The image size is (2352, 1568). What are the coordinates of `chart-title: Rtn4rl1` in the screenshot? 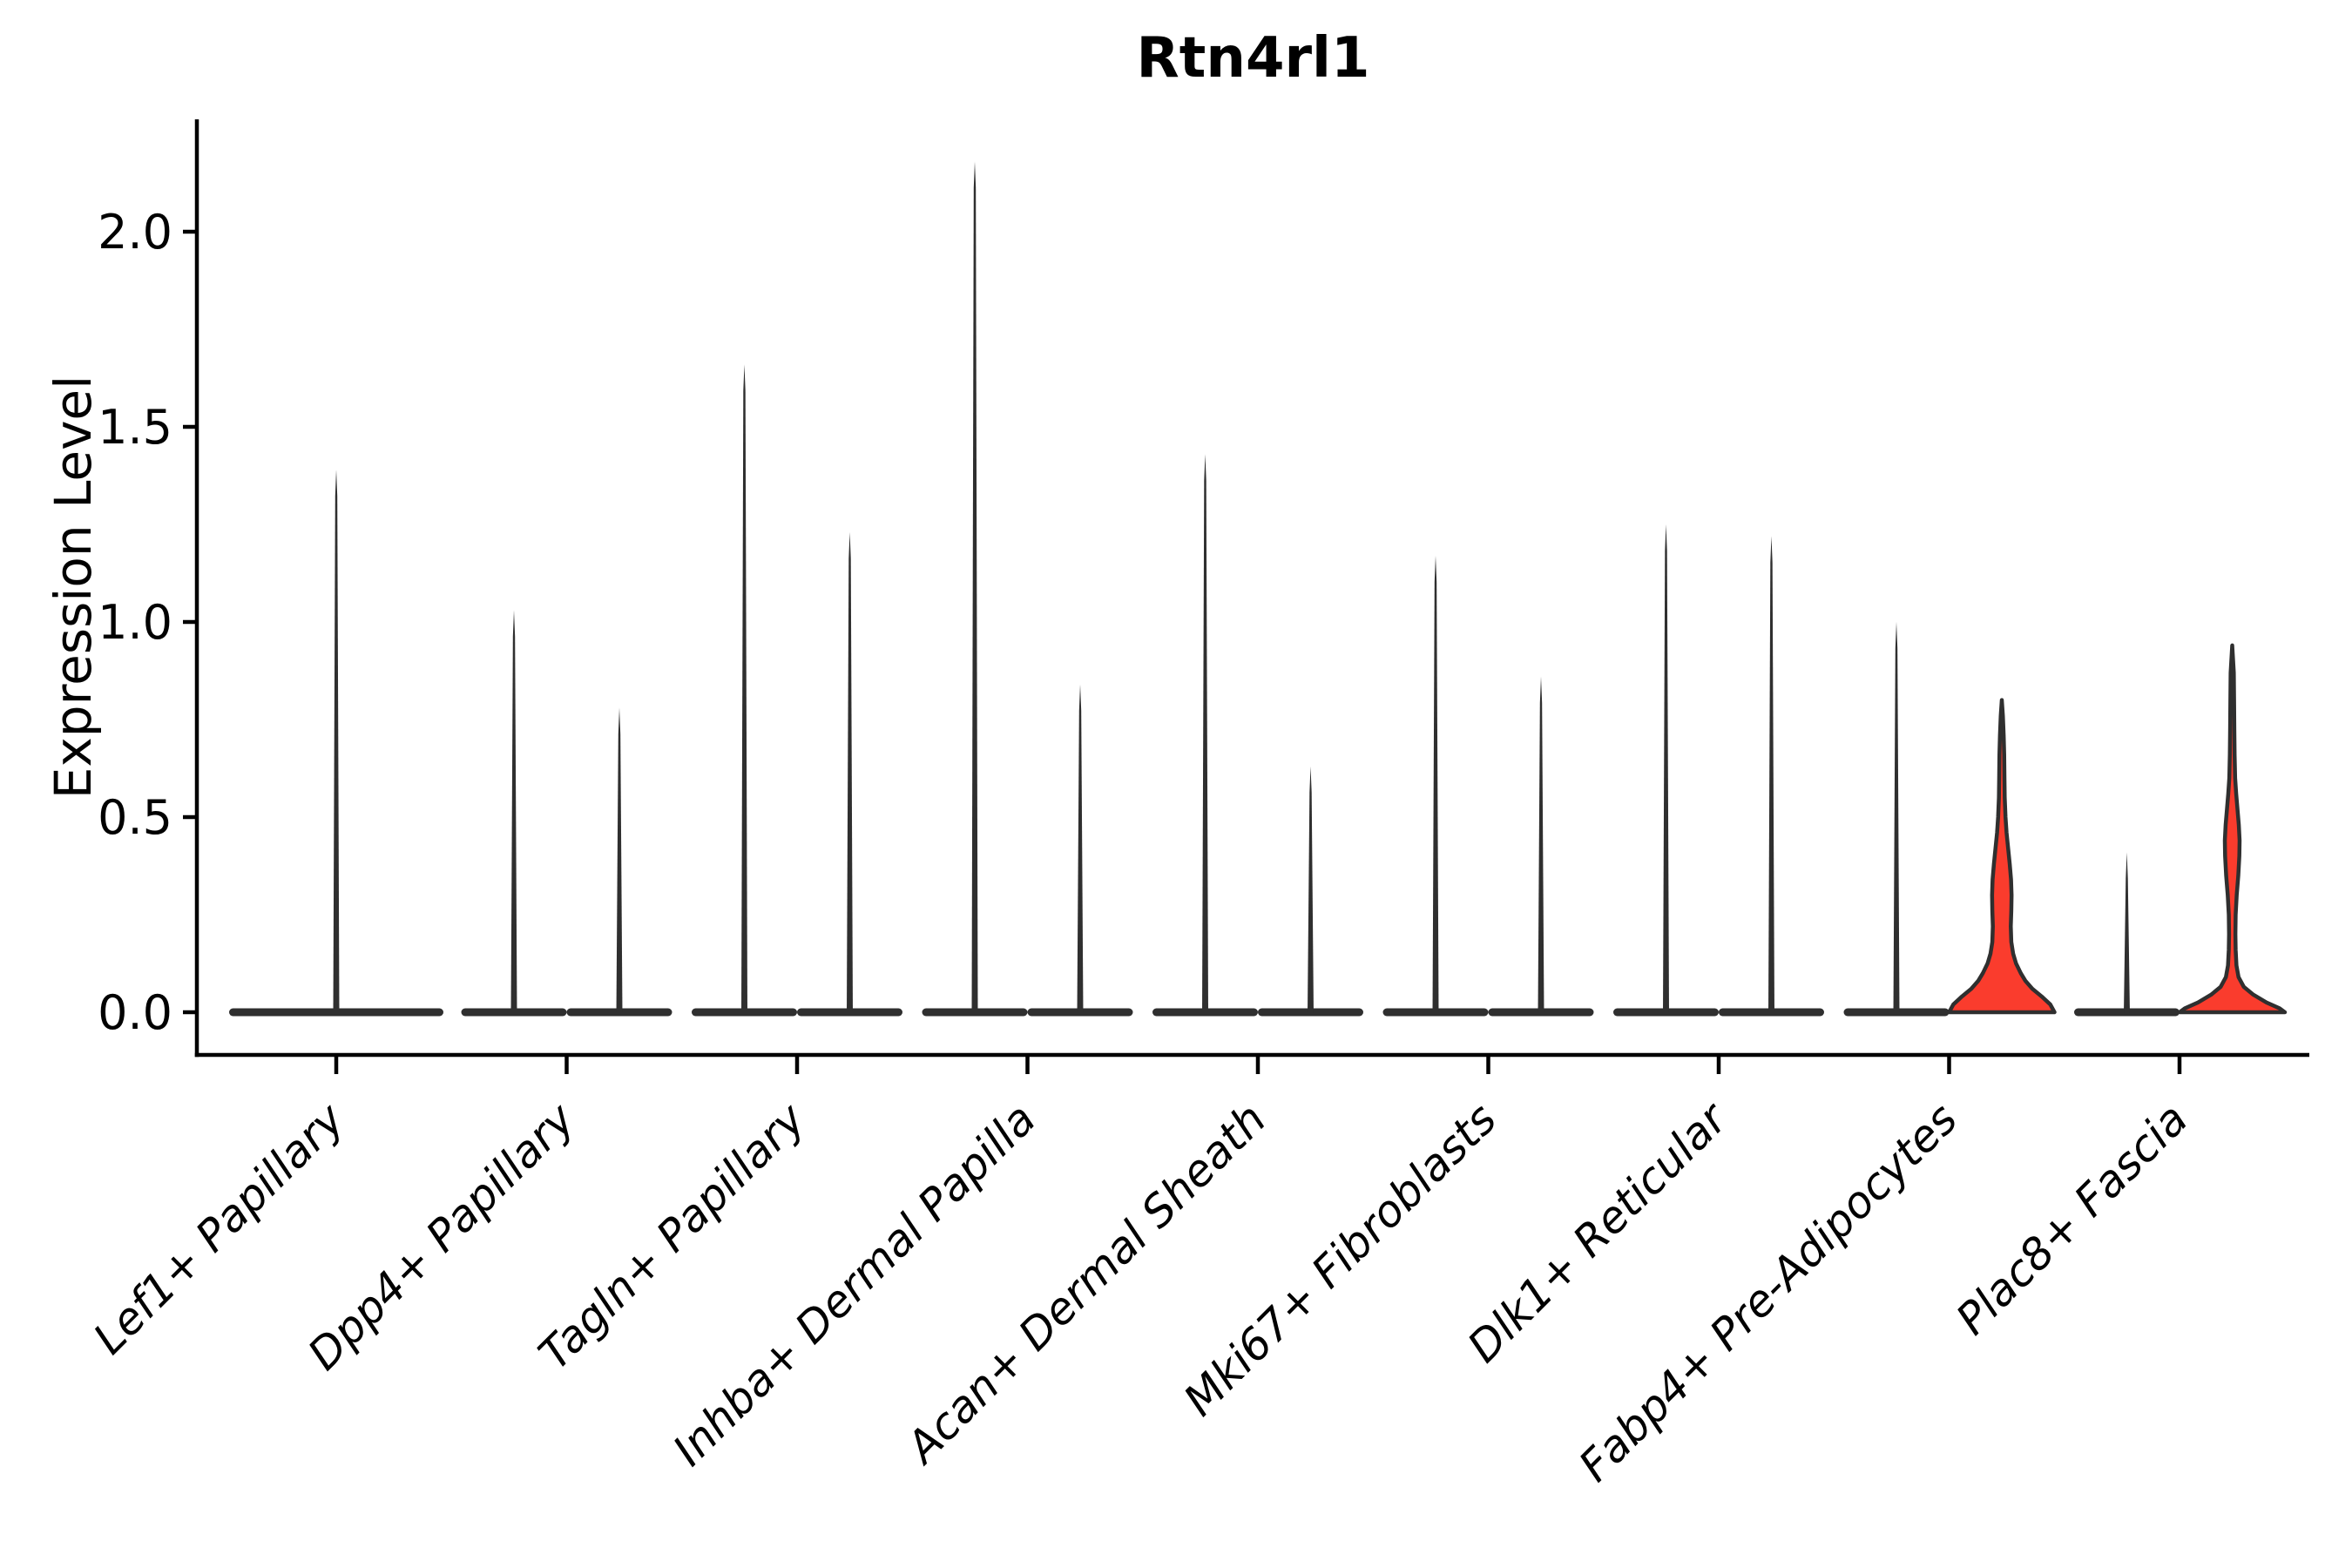 It's located at (1253, 58).